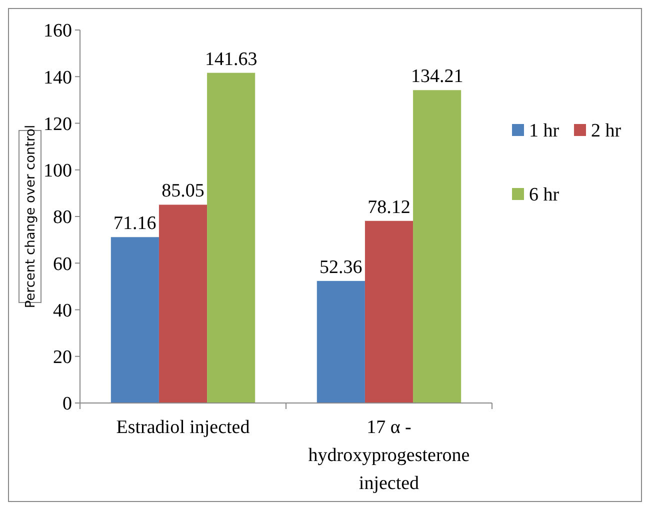 The image size is (650, 510). What do you see at coordinates (58, 124) in the screenshot?
I see `y-tick-label: 120` at bounding box center [58, 124].